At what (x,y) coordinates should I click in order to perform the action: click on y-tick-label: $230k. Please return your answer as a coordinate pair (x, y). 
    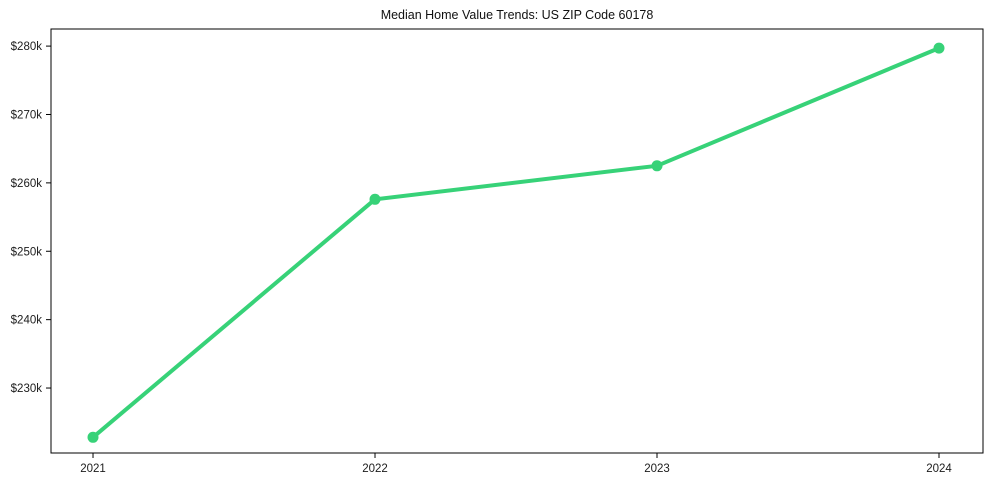
    Looking at the image, I should click on (27, 389).